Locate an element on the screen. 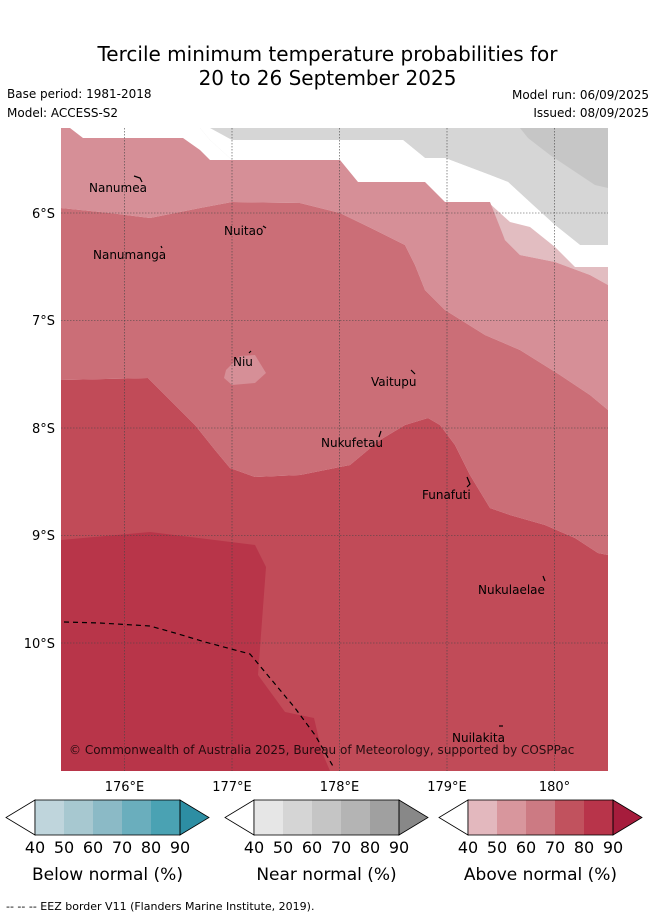 This screenshot has width=655, height=919. near-normal-colorbar-low-extend is located at coordinates (239, 817).